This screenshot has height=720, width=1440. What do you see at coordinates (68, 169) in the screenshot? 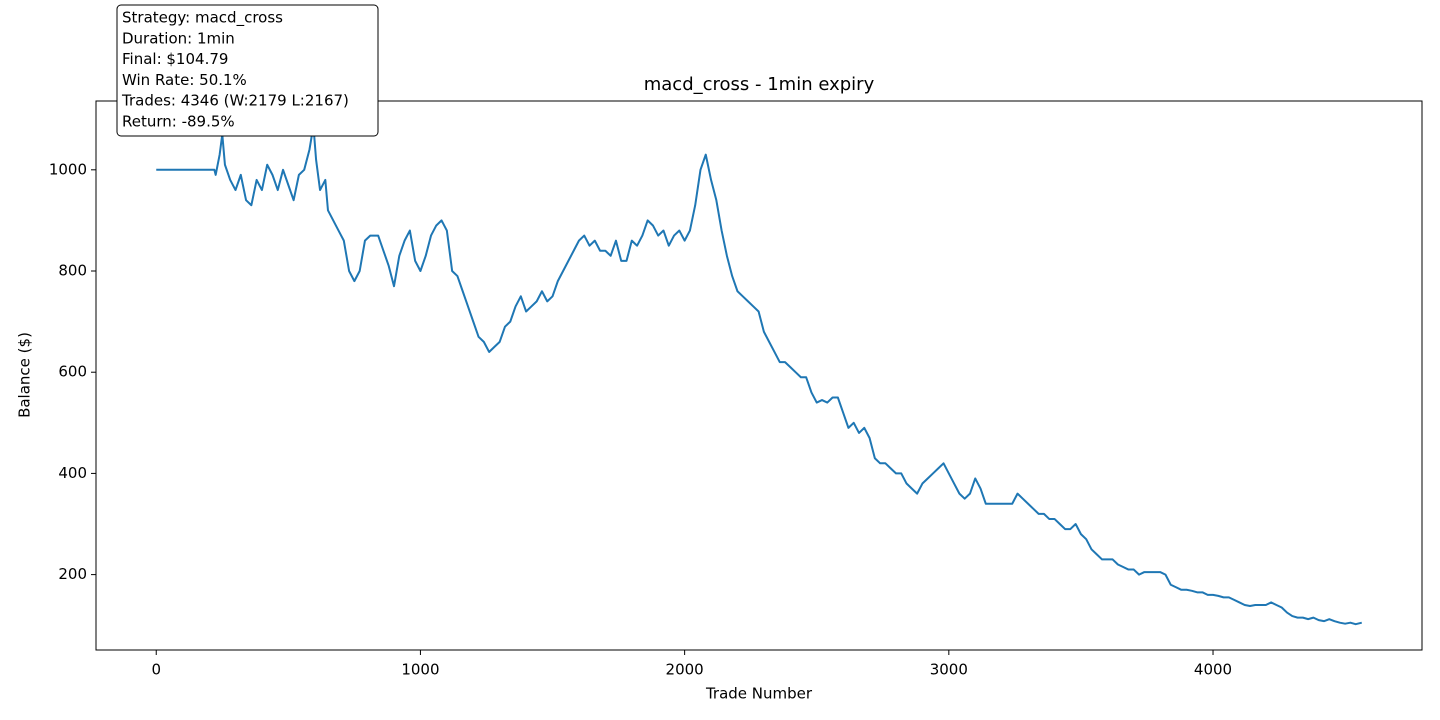
I see `y-tick-label: 1000` at bounding box center [68, 169].